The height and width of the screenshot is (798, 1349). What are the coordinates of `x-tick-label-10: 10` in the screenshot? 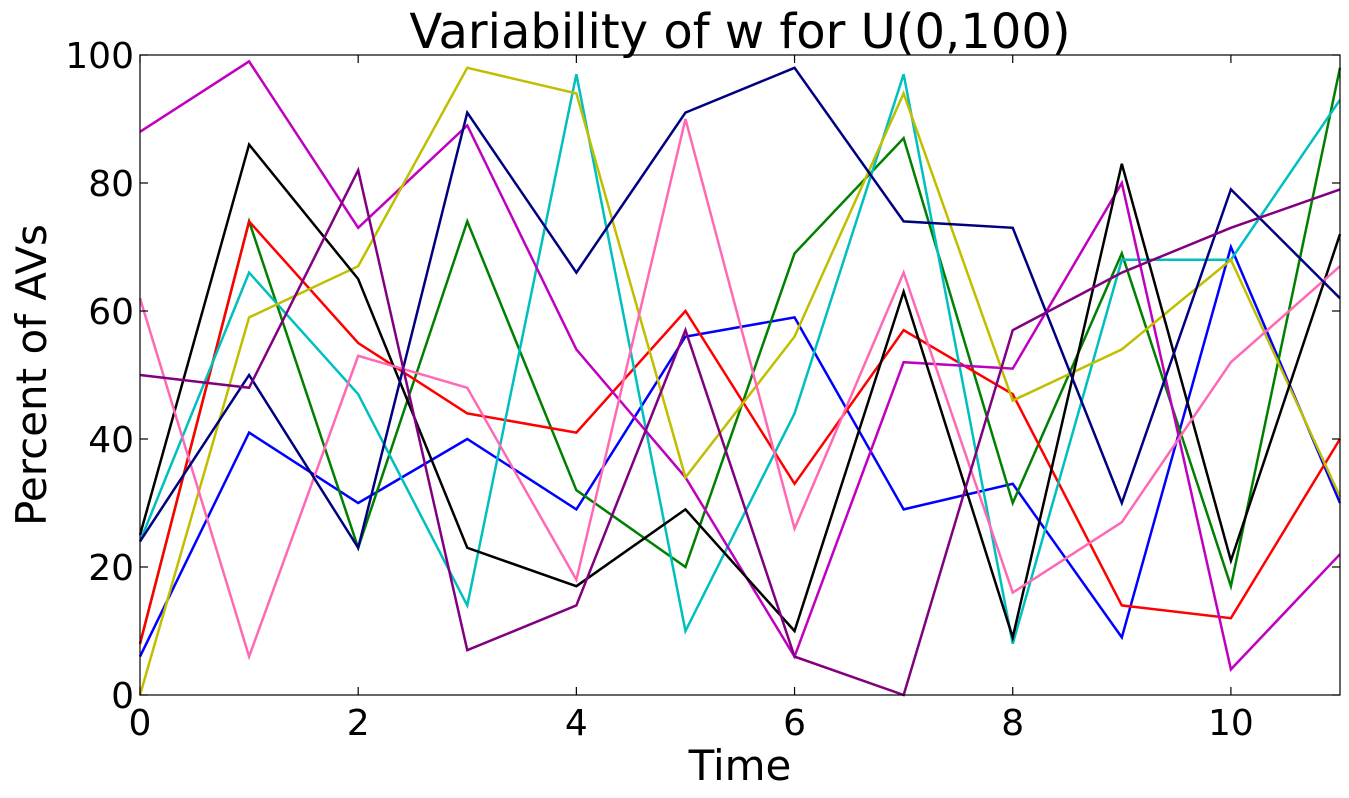 It's located at (1231, 723).